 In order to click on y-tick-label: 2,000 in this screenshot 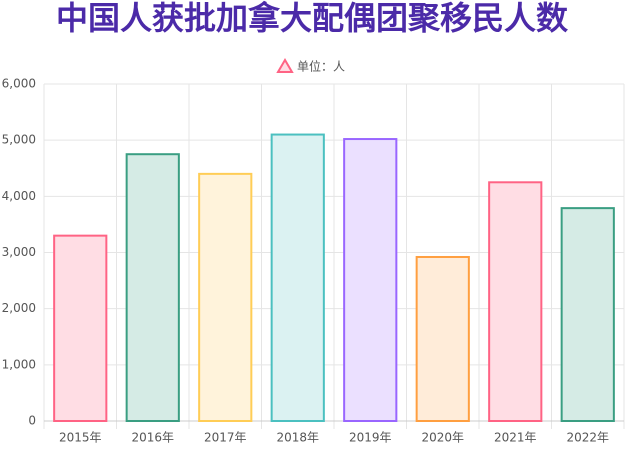, I will do `click(19, 308)`.